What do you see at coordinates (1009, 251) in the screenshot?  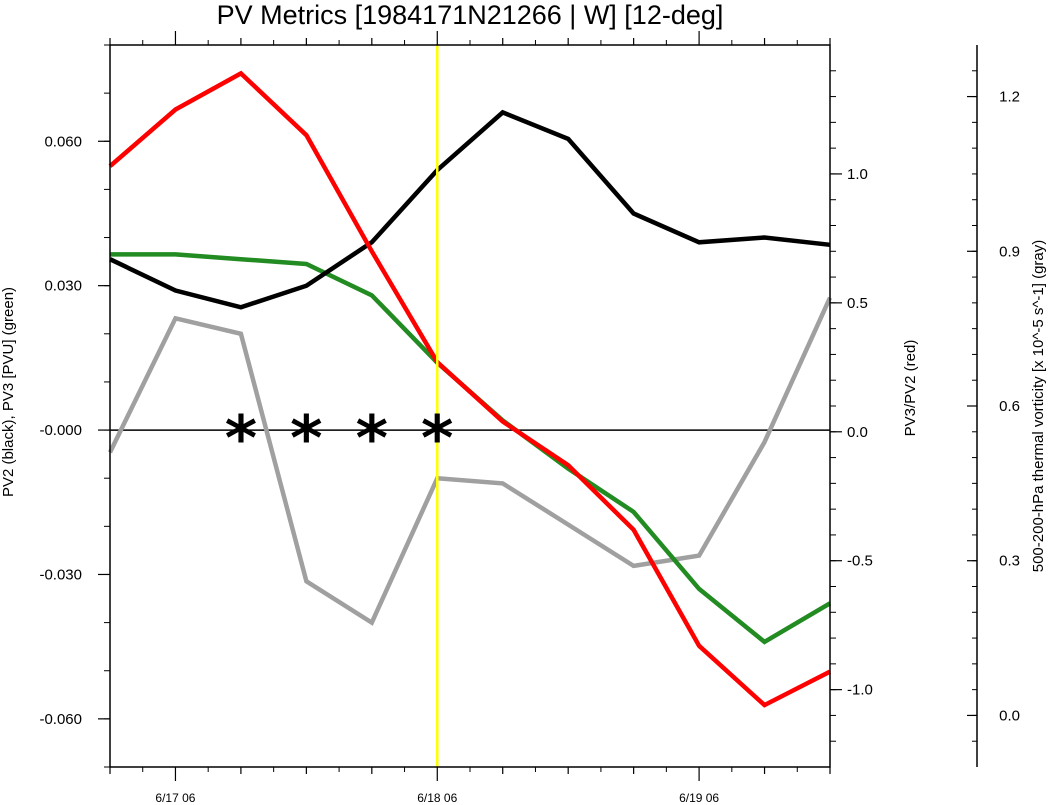 I see `far-right-tick-label: 0.9` at bounding box center [1009, 251].